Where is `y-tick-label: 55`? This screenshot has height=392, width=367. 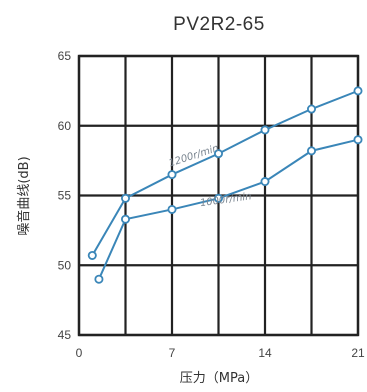
y-tick-label: 55 is located at coordinates (65, 196).